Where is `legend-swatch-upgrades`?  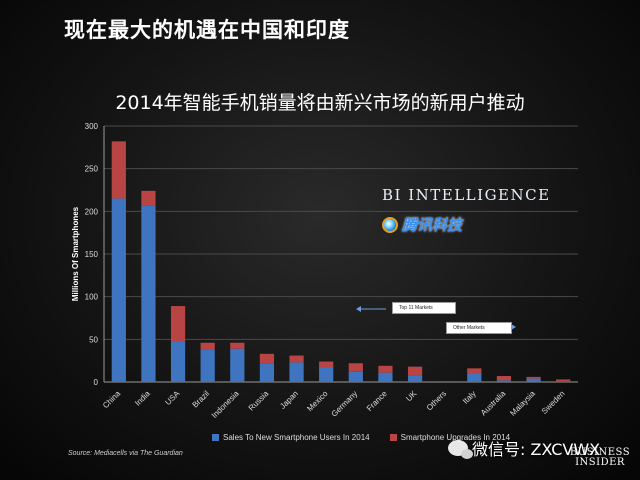 legend-swatch-upgrades is located at coordinates (393, 437).